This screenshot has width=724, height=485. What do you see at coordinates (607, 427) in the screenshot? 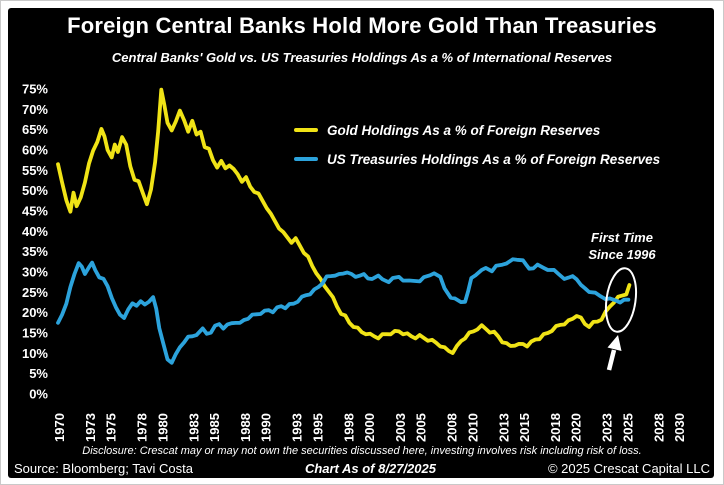
I see `x-tick-label: 2023` at bounding box center [607, 427].